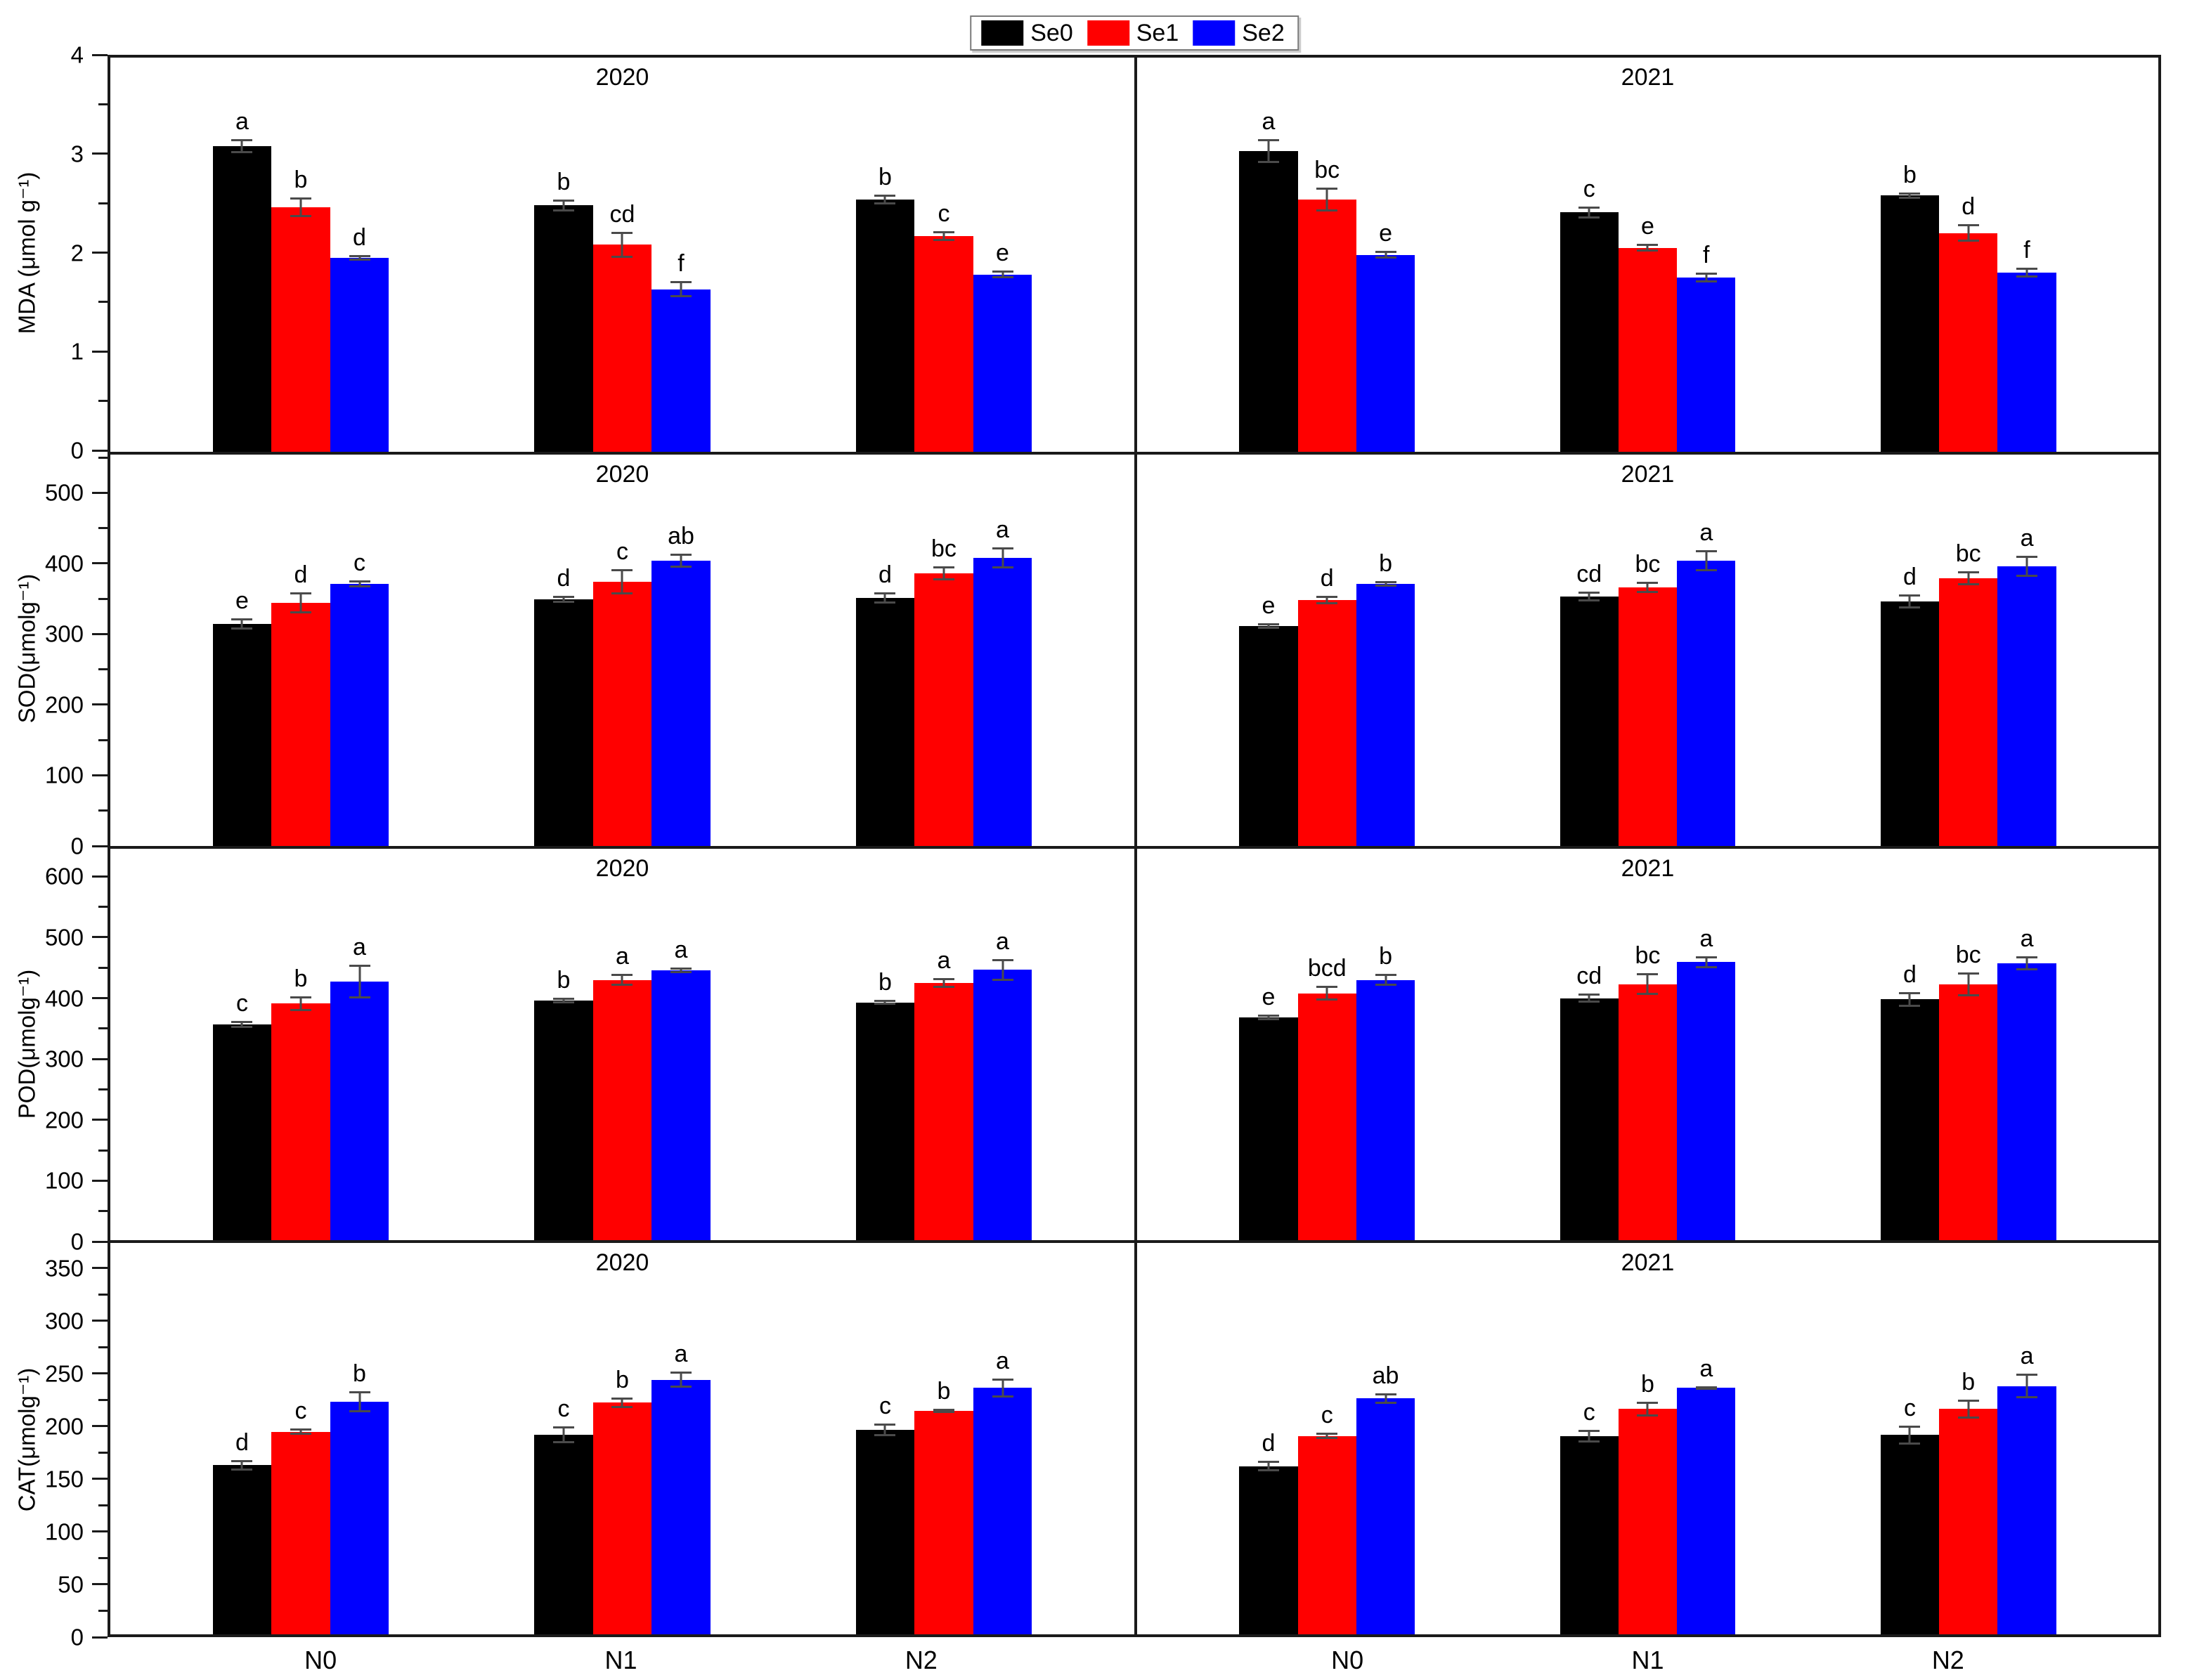  What do you see at coordinates (1648, 1438) in the screenshot?
I see `bars-area: d c ab c b a c b a` at bounding box center [1648, 1438].